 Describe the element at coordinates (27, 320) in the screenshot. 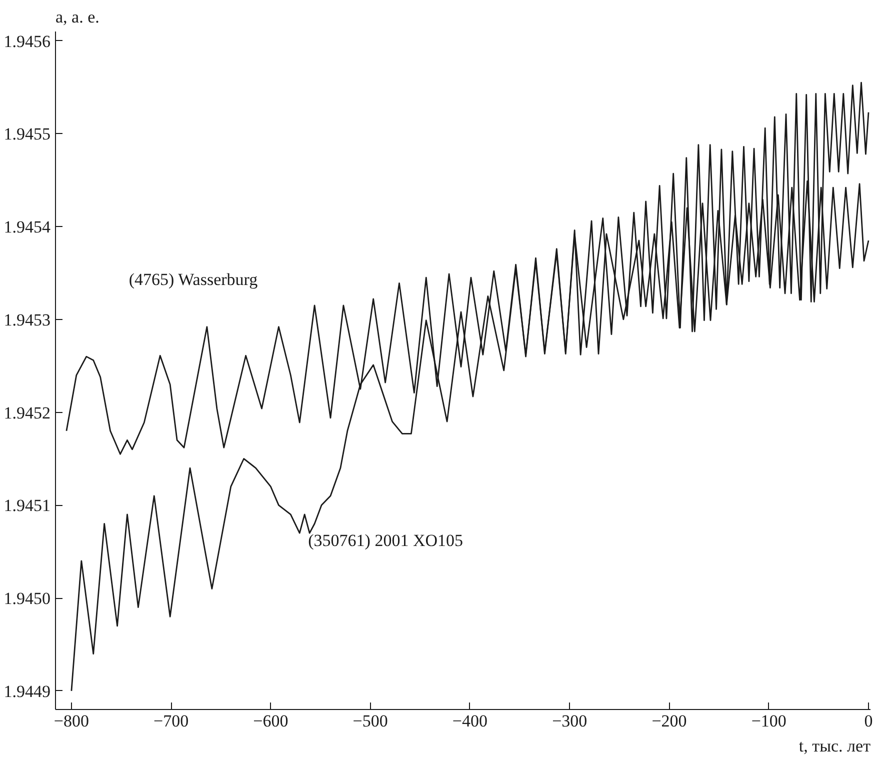

I see `y-tick-label: 1.9453` at that location.